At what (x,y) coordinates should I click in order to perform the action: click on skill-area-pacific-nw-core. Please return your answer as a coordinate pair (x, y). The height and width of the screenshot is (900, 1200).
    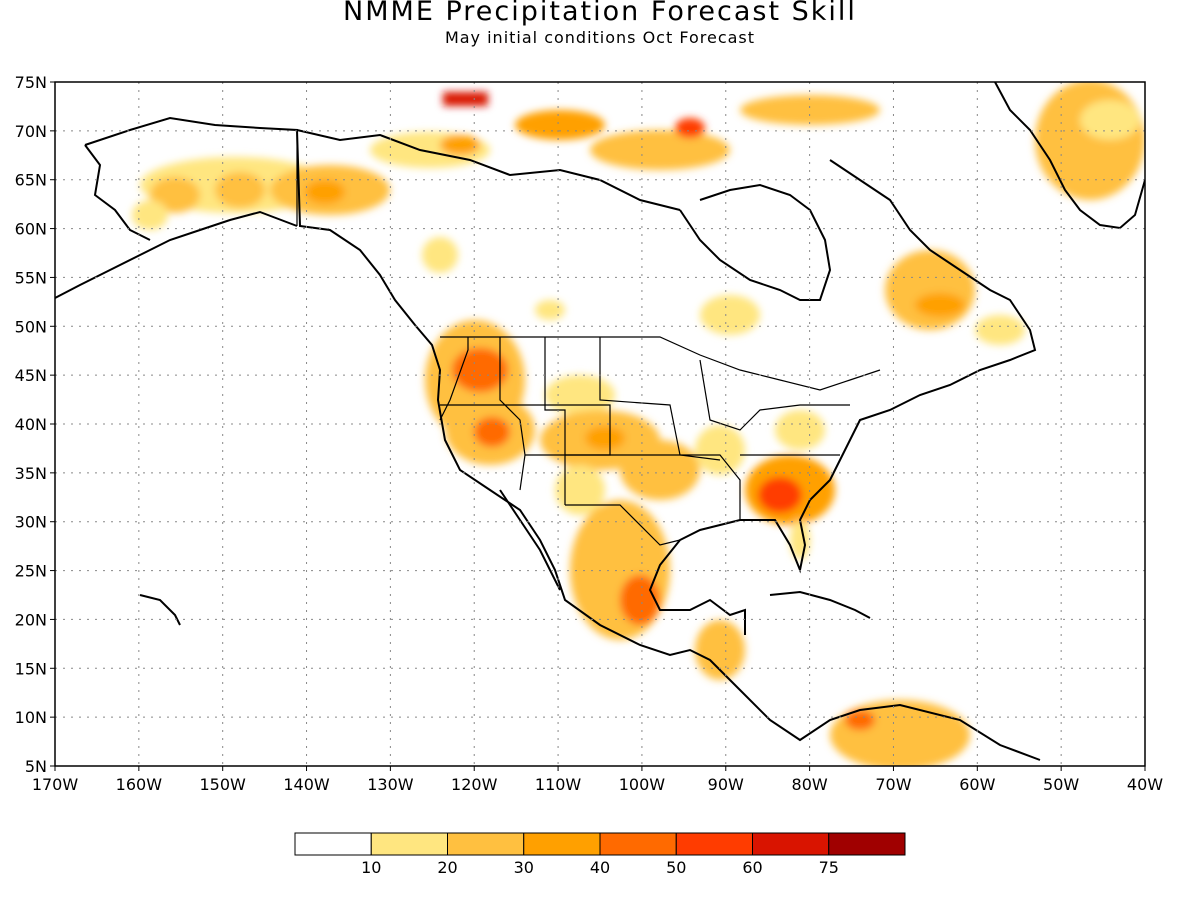
    Looking at the image, I should click on (480, 370).